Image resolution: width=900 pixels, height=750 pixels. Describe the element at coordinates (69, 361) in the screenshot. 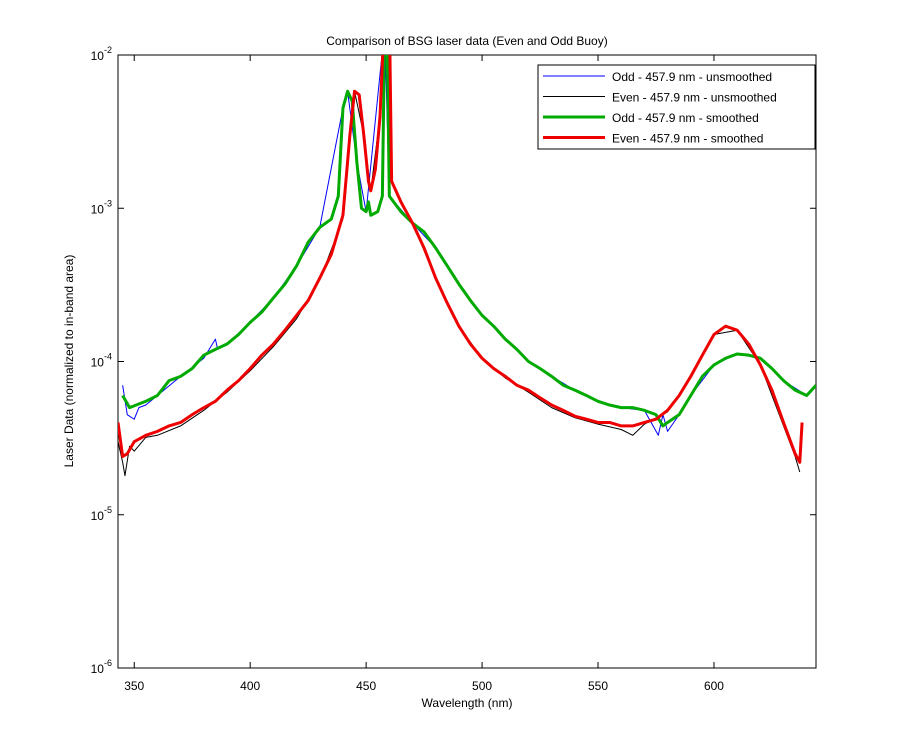

I see `y-axis-label: Laser Data (normalized to in-band area)` at that location.